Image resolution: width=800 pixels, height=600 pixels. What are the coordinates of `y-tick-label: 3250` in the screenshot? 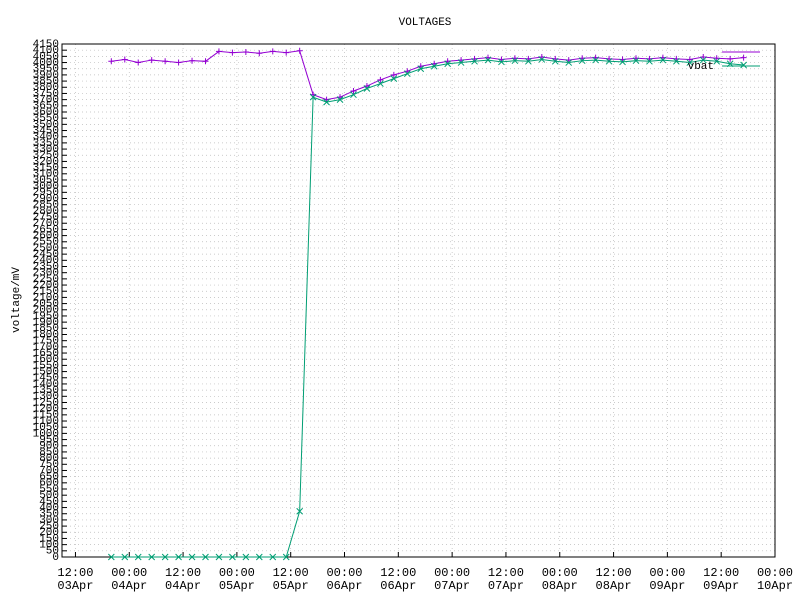 It's located at (46, 156).